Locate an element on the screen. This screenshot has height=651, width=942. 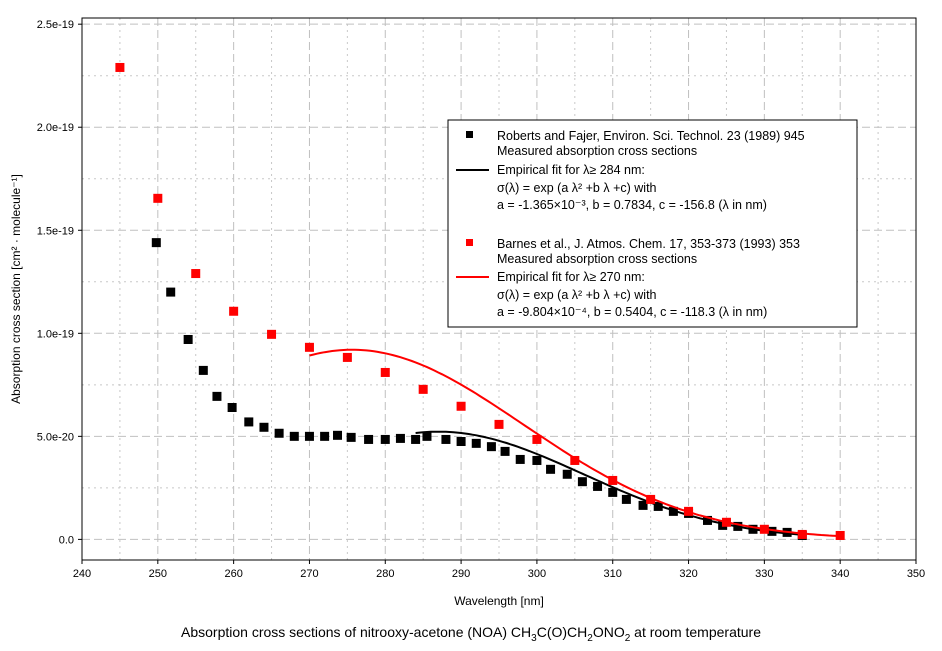
x-tick-label: 290 is located at coordinates (461, 574).